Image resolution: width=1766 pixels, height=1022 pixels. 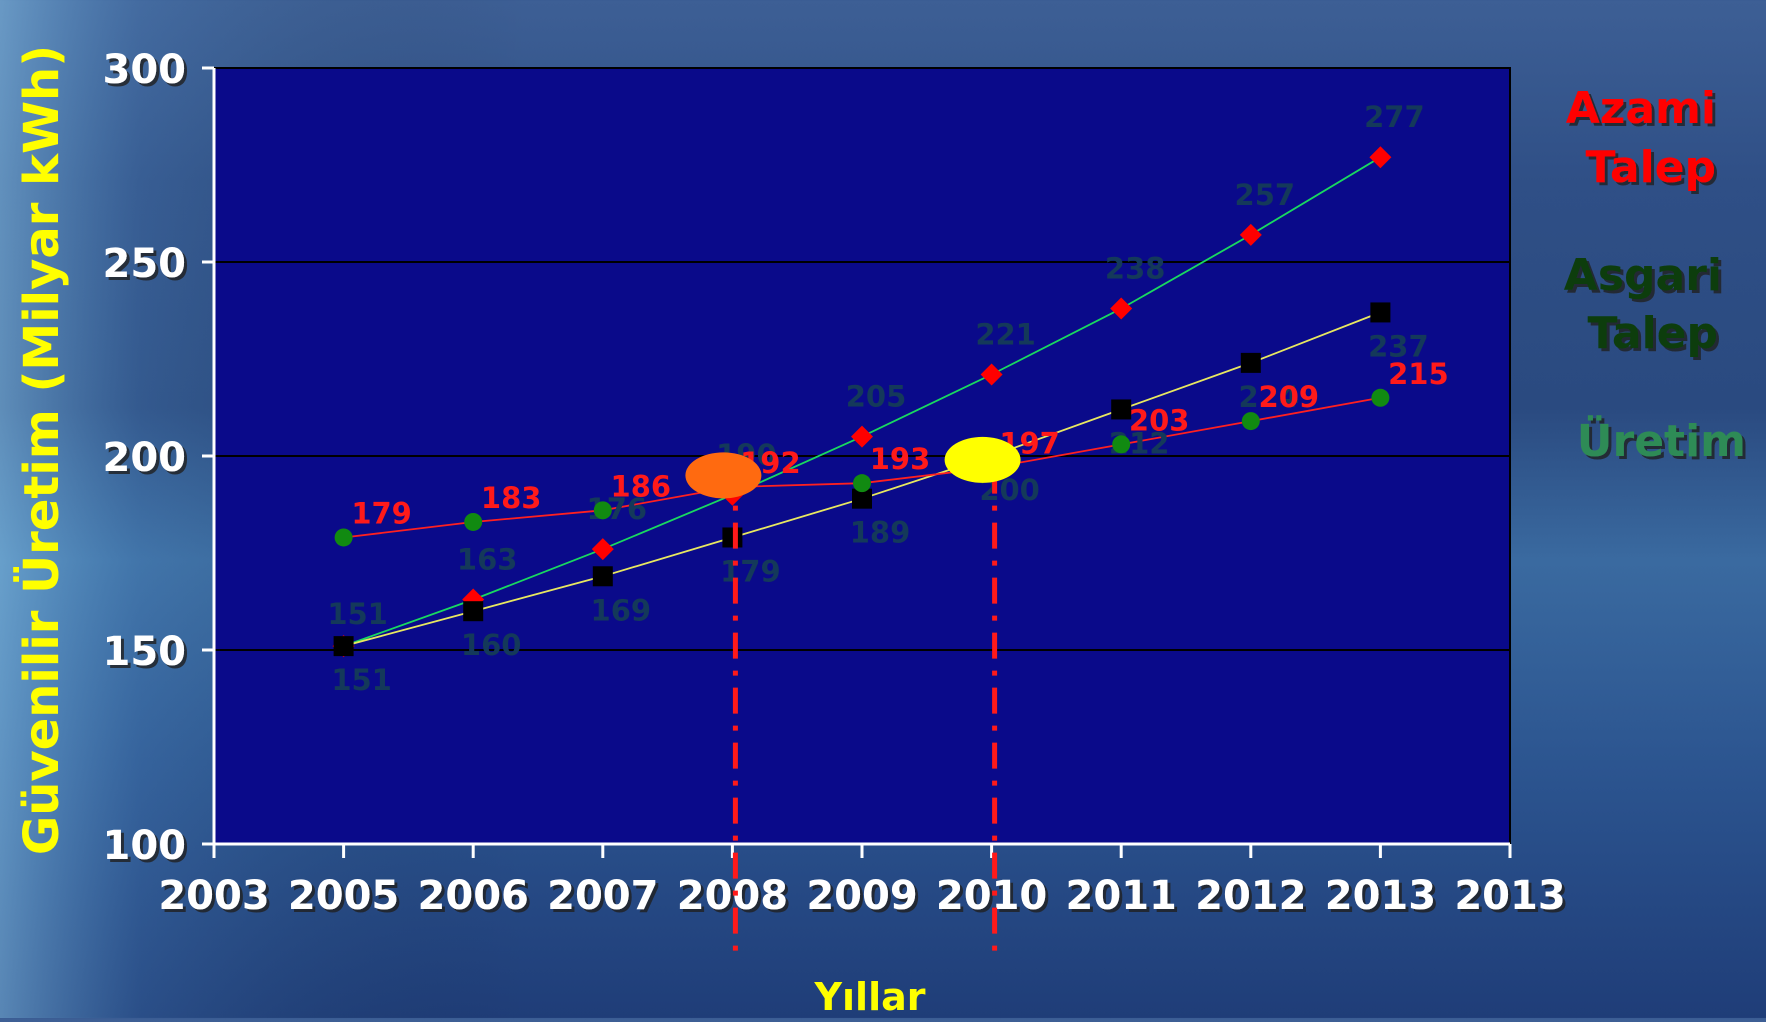 I want to click on data-label: 186, so click(x=641, y=486).